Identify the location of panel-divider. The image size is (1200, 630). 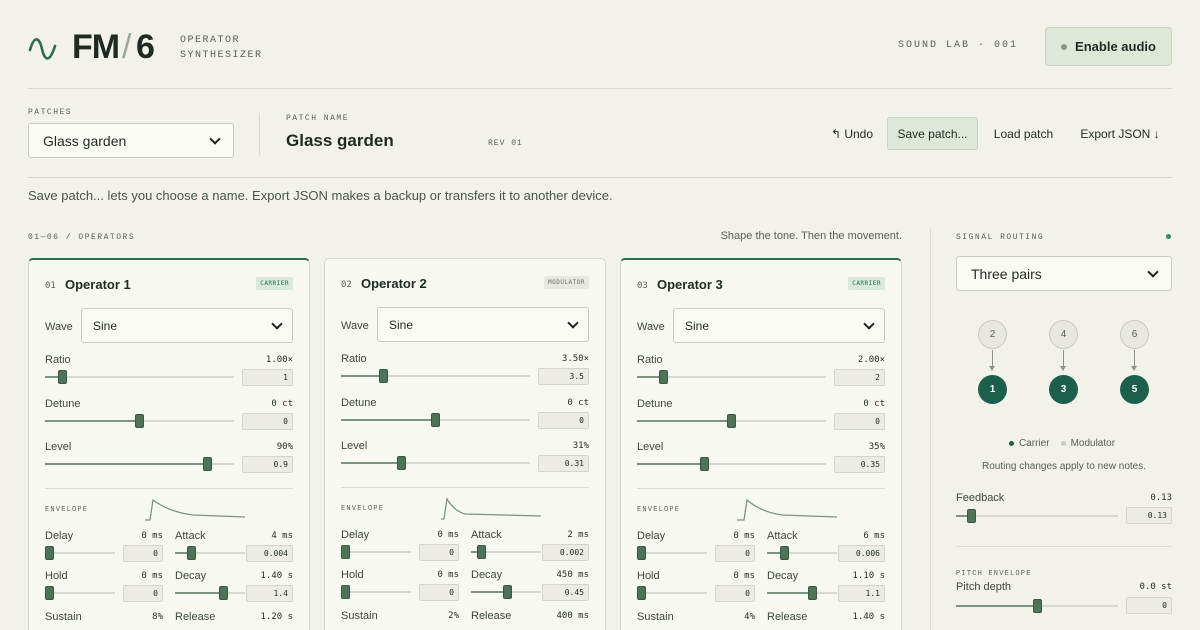
(930, 429).